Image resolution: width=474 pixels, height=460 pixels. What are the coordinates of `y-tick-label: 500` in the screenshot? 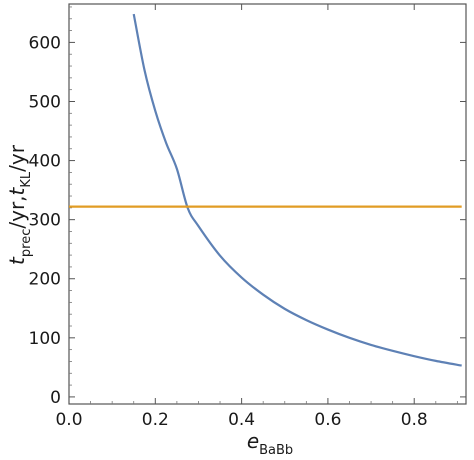 It's located at (45, 102).